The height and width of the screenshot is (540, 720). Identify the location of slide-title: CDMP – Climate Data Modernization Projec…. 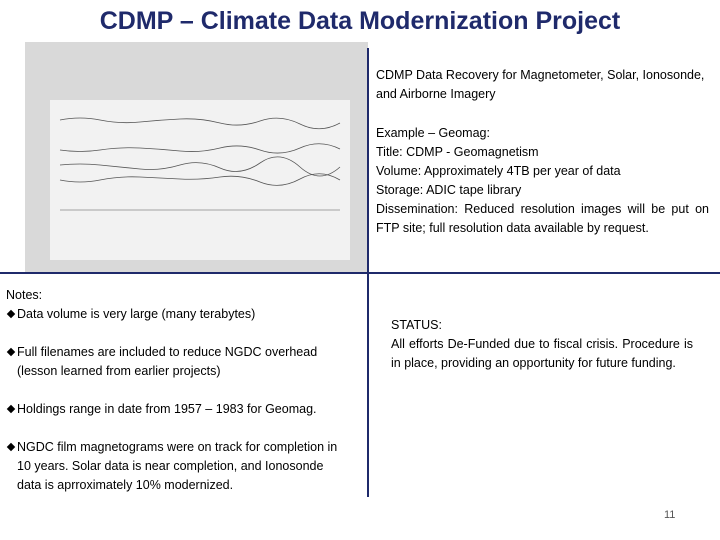
(360, 21).